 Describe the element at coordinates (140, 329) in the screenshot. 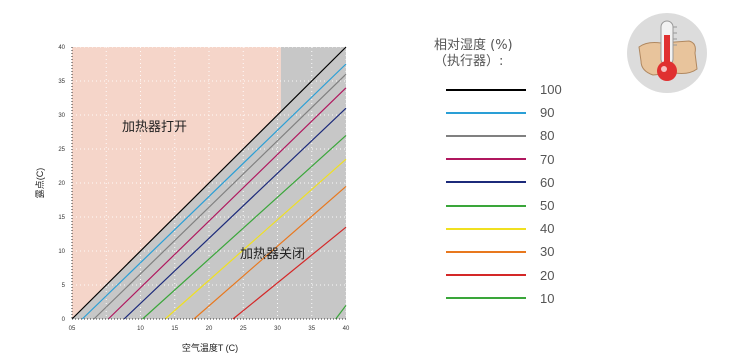

I see `x-tick-label: 10` at that location.